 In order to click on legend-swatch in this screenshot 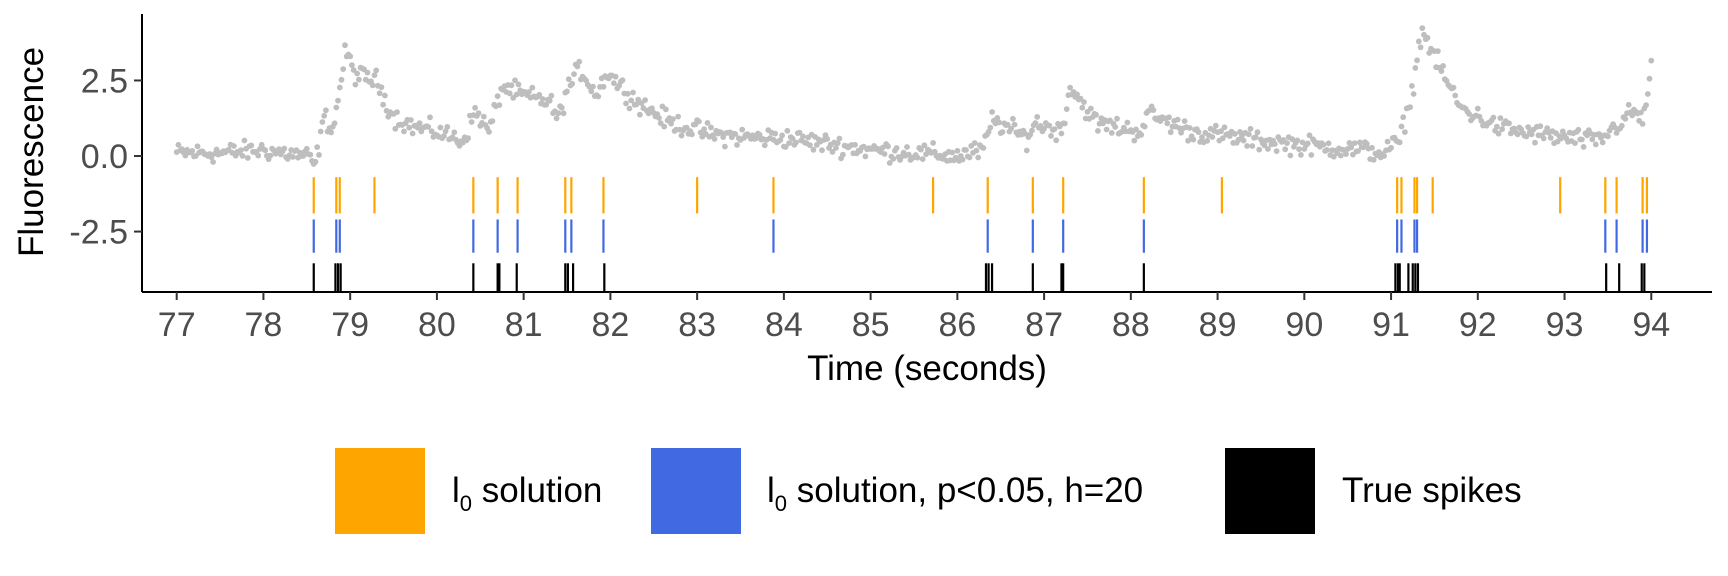, I will do `click(1270, 491)`.